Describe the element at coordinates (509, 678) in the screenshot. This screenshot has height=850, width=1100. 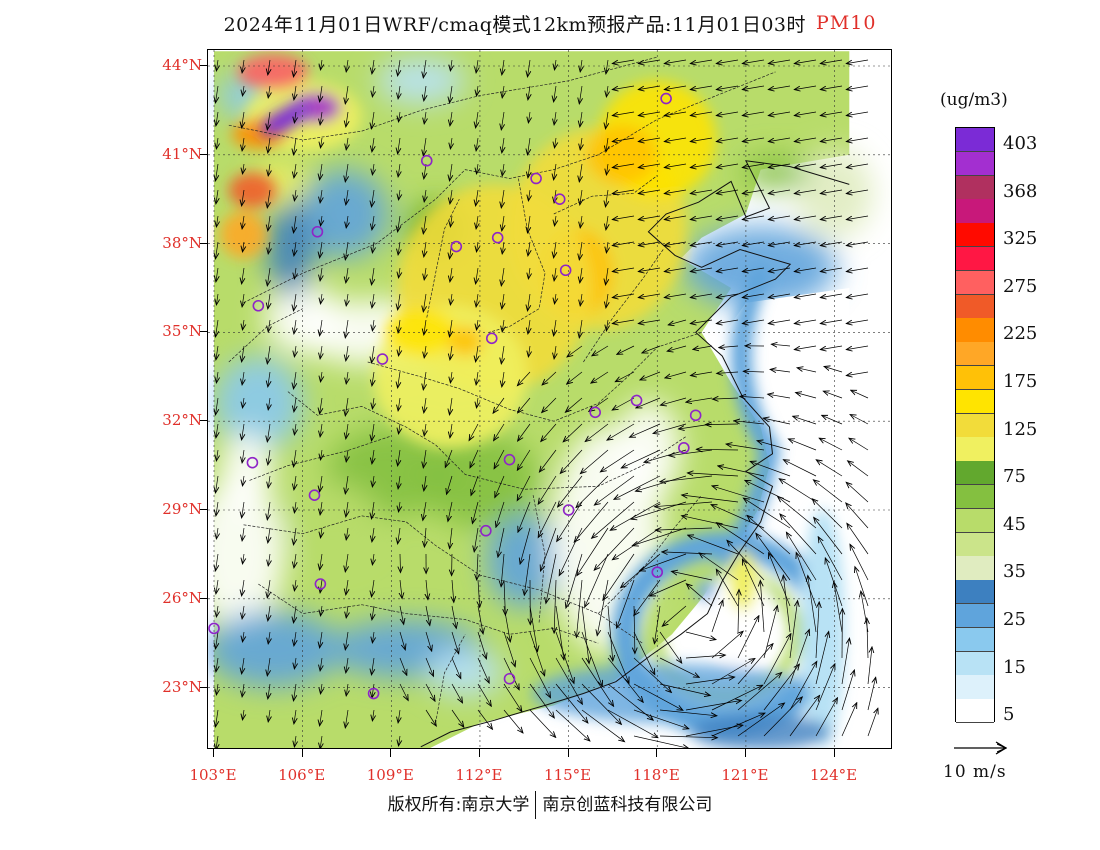
I see `station-marker` at that location.